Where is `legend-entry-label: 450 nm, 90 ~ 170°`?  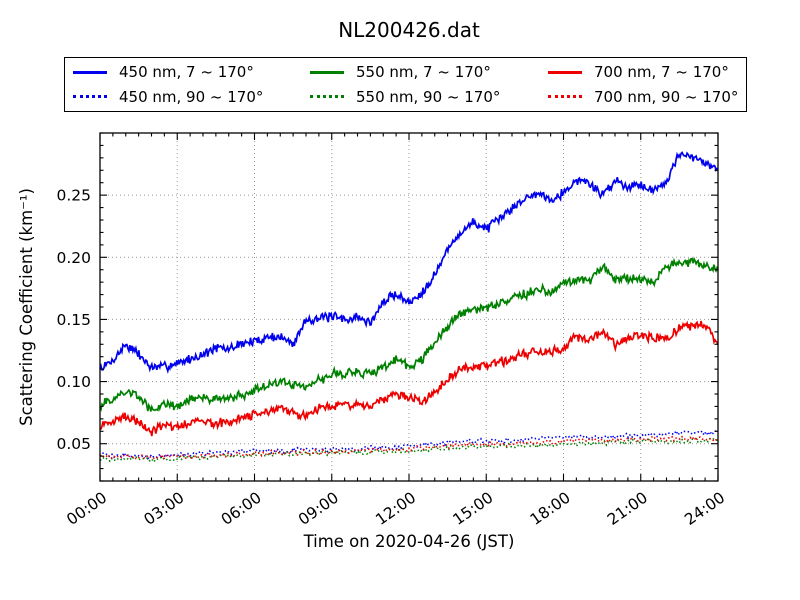 legend-entry-label: 450 nm, 90 ~ 170° is located at coordinates (191, 96).